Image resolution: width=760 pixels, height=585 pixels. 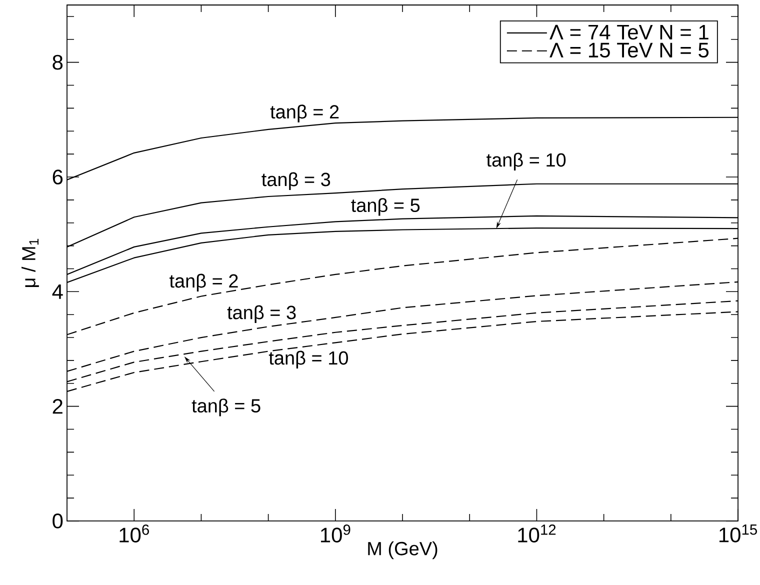 What do you see at coordinates (57, 406) in the screenshot?
I see `y-tick-label: 2` at bounding box center [57, 406].